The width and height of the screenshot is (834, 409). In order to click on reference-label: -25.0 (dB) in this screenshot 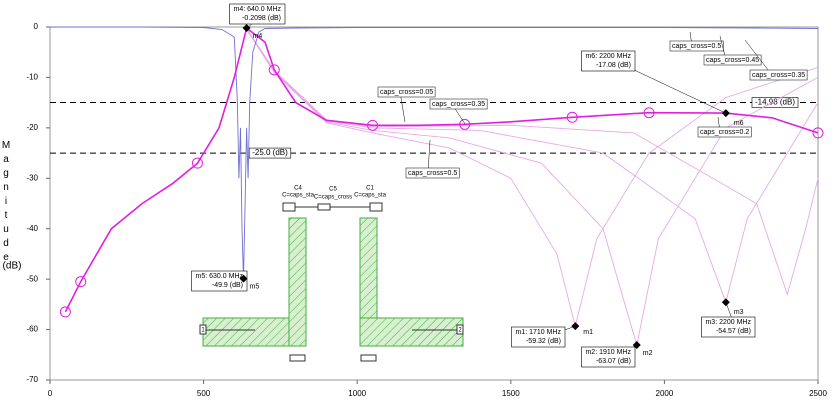, I will do `click(270, 152)`.